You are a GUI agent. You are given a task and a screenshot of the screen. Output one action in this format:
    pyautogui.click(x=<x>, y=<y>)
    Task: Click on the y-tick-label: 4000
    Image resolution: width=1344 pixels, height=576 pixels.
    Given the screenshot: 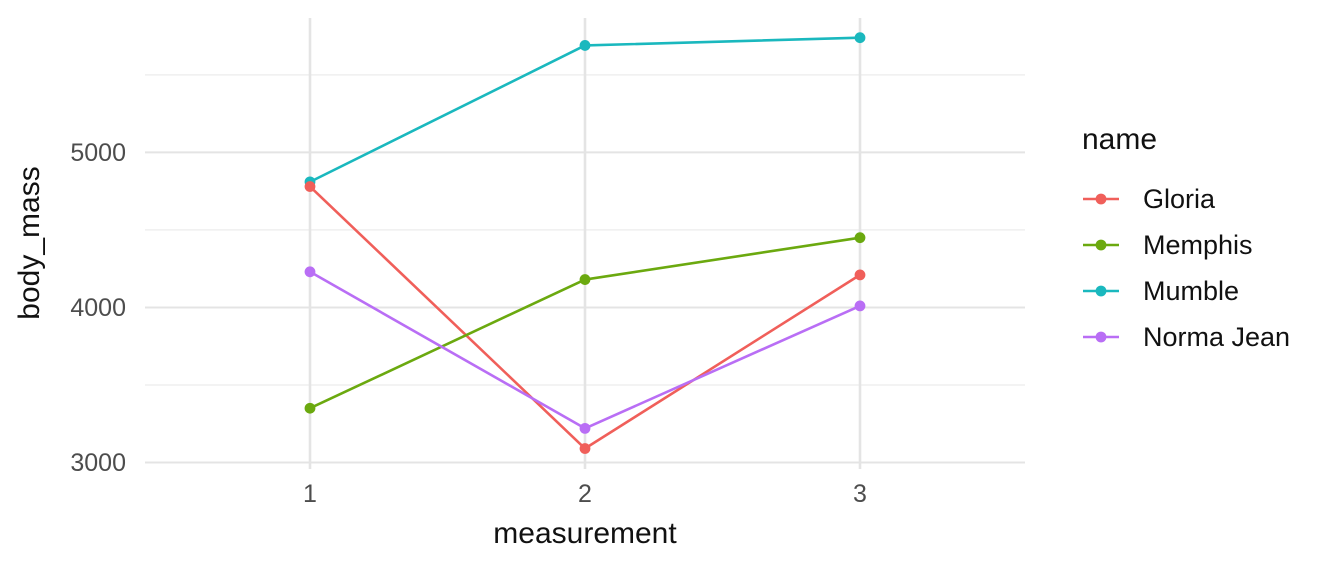 What is the action you would take?
    pyautogui.click(x=98, y=308)
    